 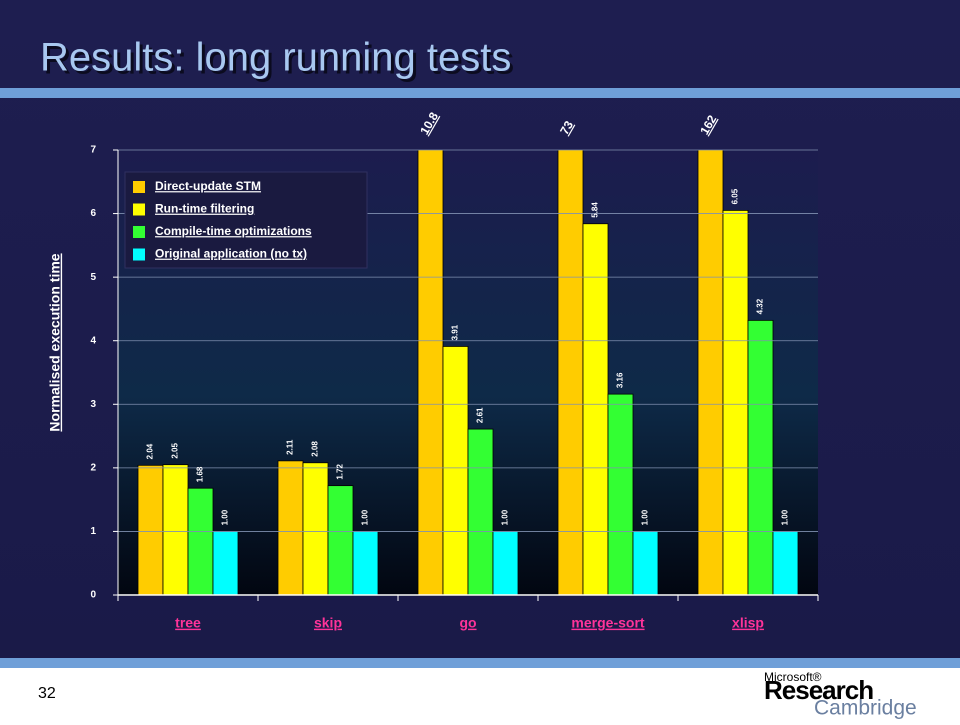 I want to click on value-label: 2.05, so click(x=175, y=451).